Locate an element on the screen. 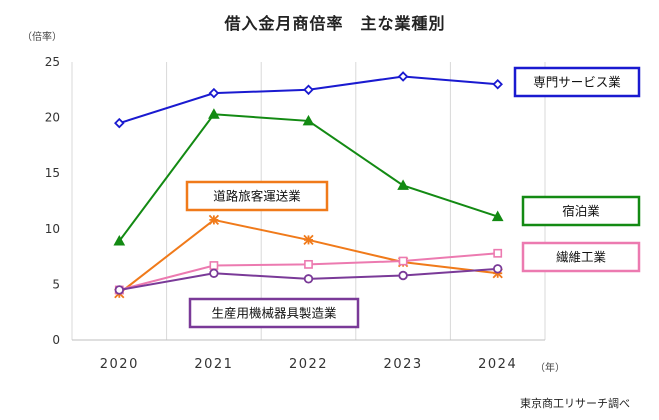 The width and height of the screenshot is (659, 420). series-label-text: 繊維工業 is located at coordinates (581, 257).